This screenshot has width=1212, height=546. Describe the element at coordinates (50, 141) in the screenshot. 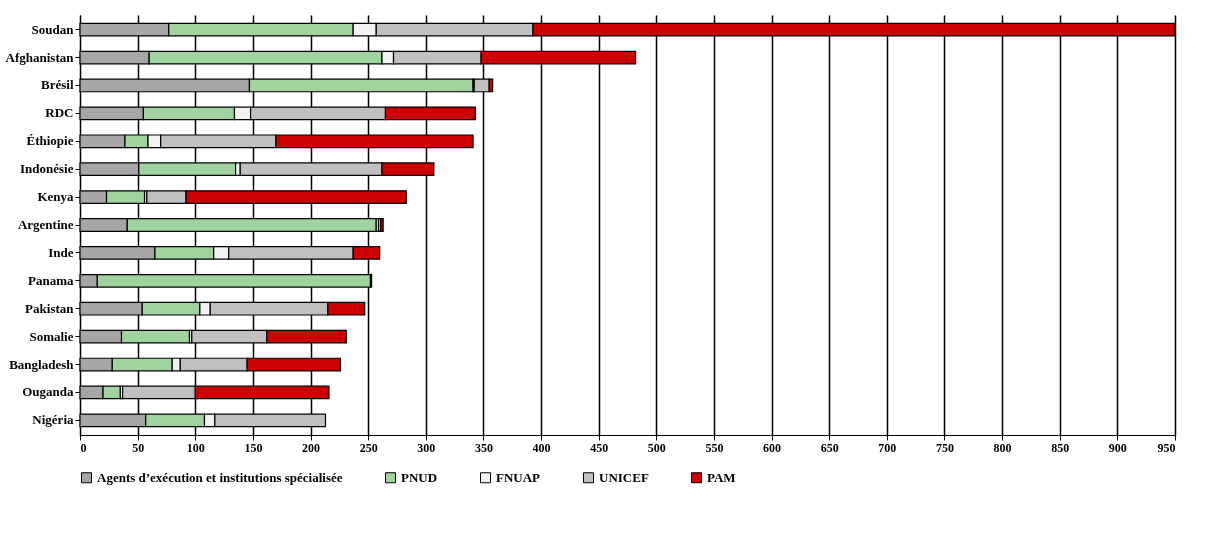

I see `y-tick-label: Éthiopie` at that location.